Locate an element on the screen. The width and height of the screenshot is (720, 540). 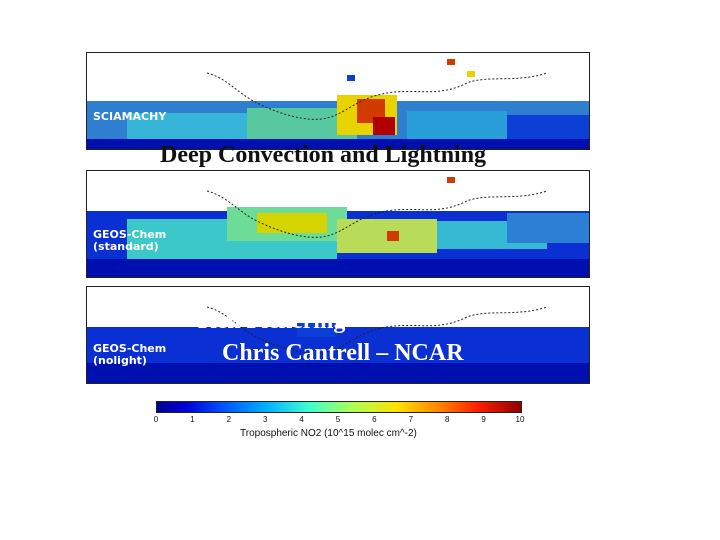
overlay-credit-line1: Ken Pickering is located at coordinates (272, 321).